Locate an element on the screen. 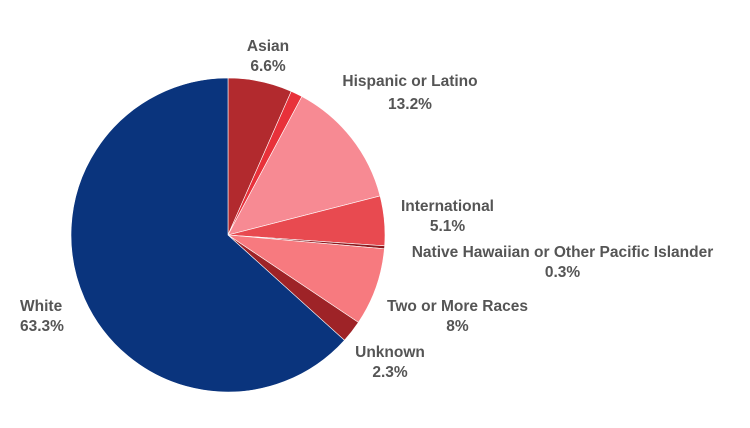  label-unknown: Unknown 2.3% is located at coordinates (390, 362).